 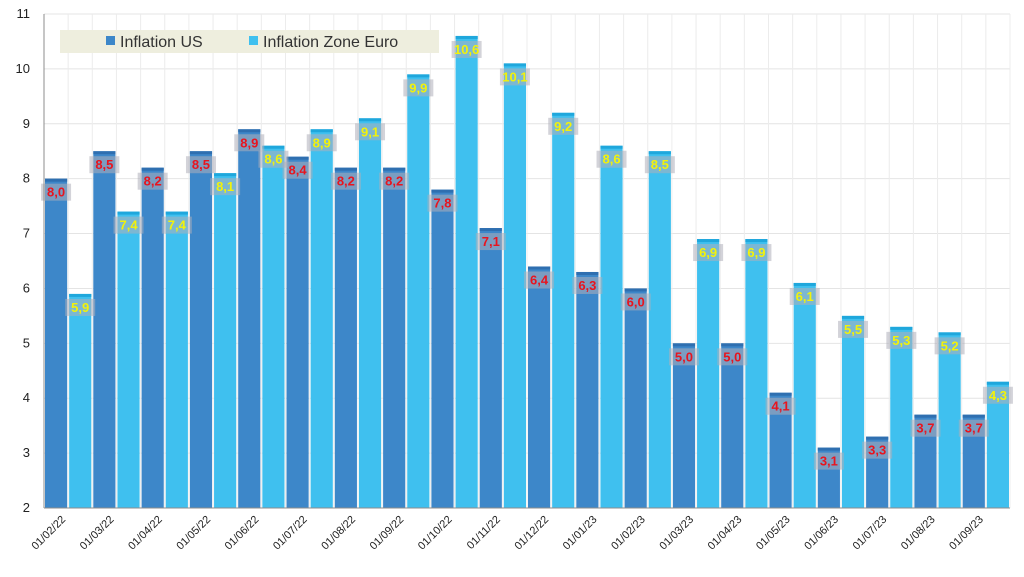 What do you see at coordinates (161, 42) in the screenshot?
I see `legend-label-inflation-us: Inflation US` at bounding box center [161, 42].